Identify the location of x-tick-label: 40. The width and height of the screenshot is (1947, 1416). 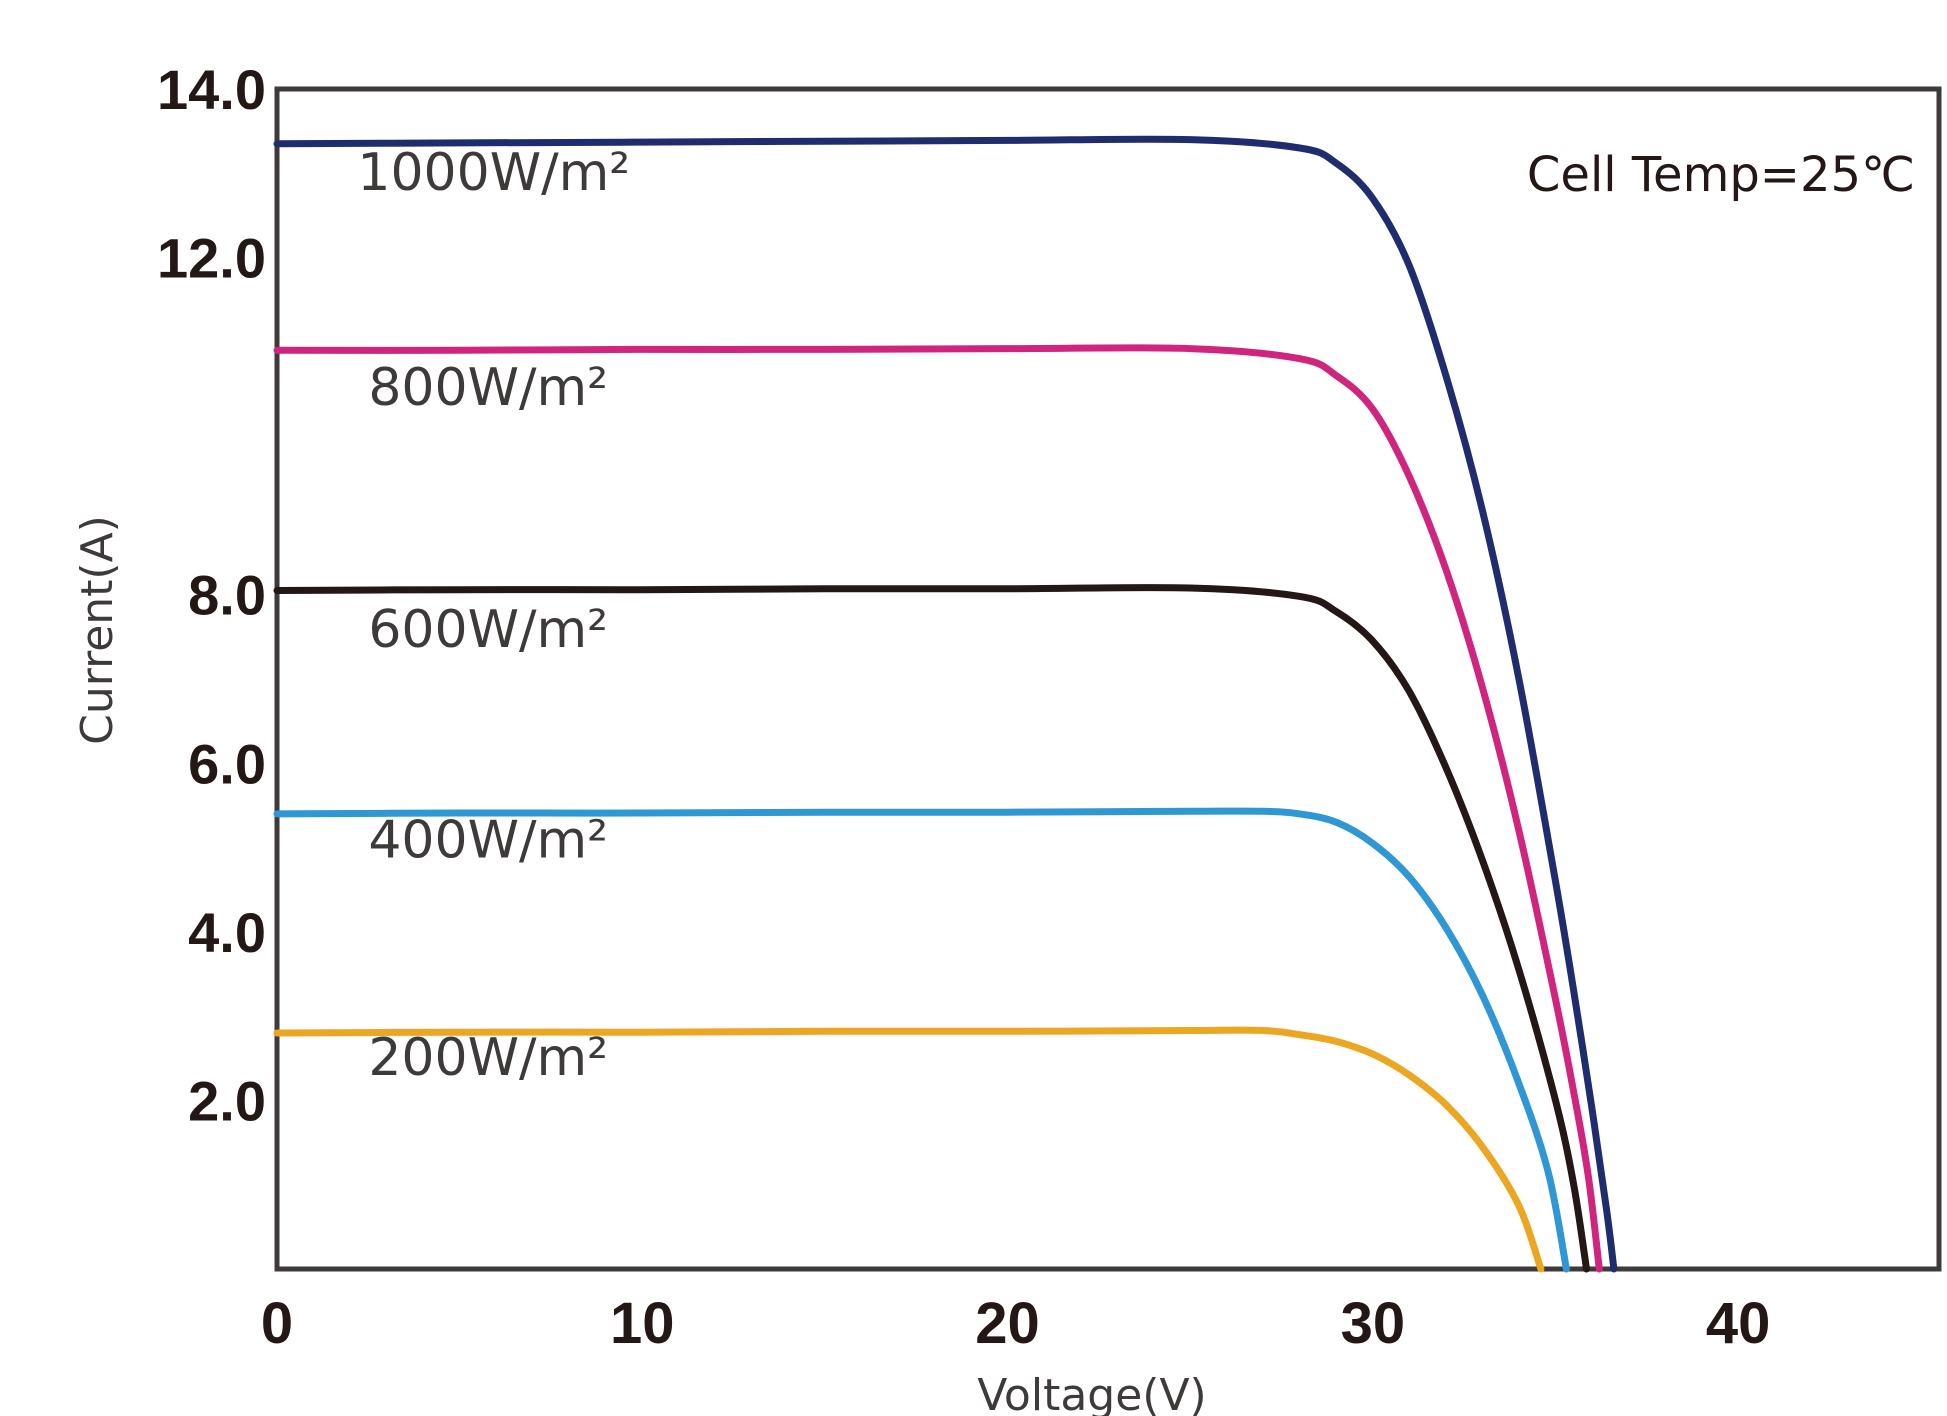
(1738, 1323).